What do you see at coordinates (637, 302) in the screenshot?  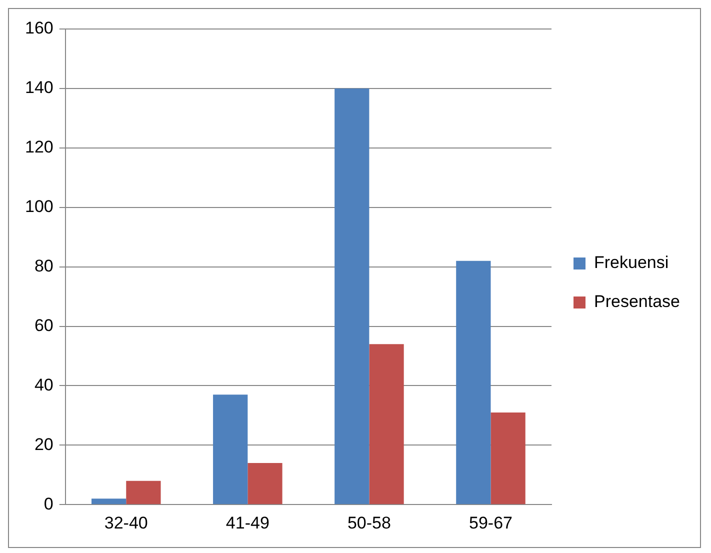 I see `legend-label: Presentase` at bounding box center [637, 302].